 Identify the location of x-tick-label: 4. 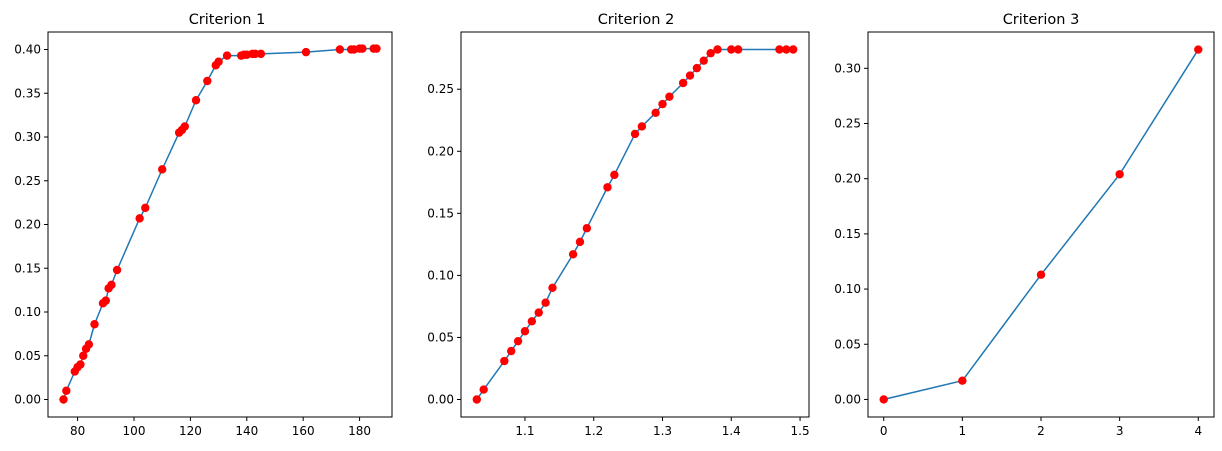
(1198, 431).